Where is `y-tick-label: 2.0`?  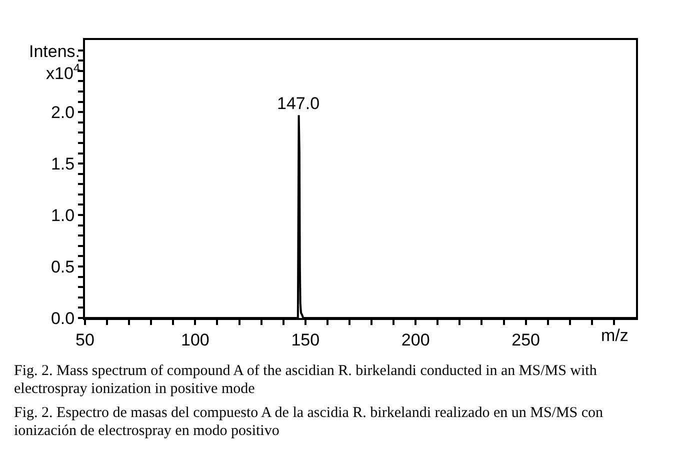 y-tick-label: 2.0 is located at coordinates (62, 112).